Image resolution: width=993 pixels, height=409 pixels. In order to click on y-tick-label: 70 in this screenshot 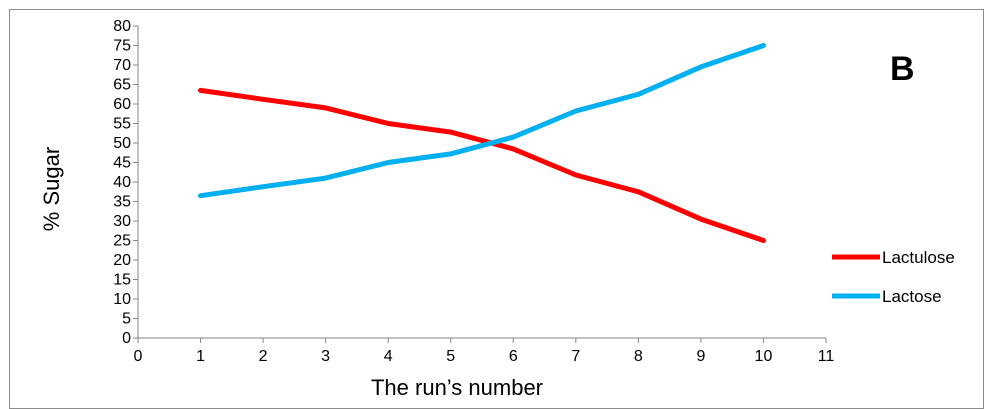, I will do `click(122, 65)`.